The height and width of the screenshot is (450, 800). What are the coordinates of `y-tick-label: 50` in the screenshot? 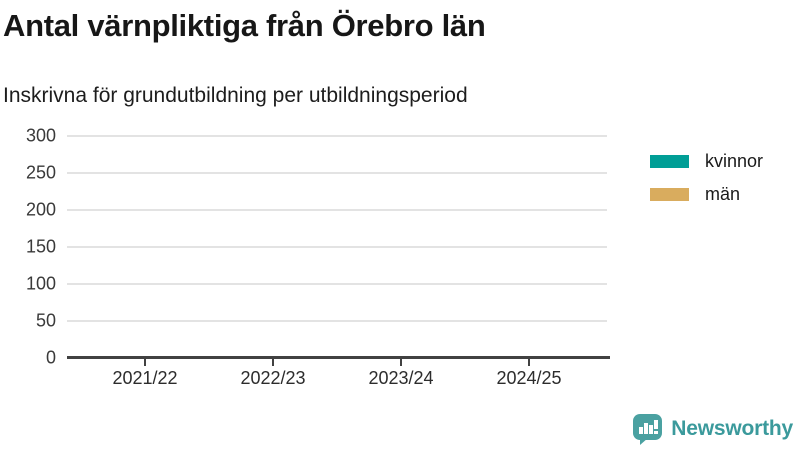 It's located at (45, 320).